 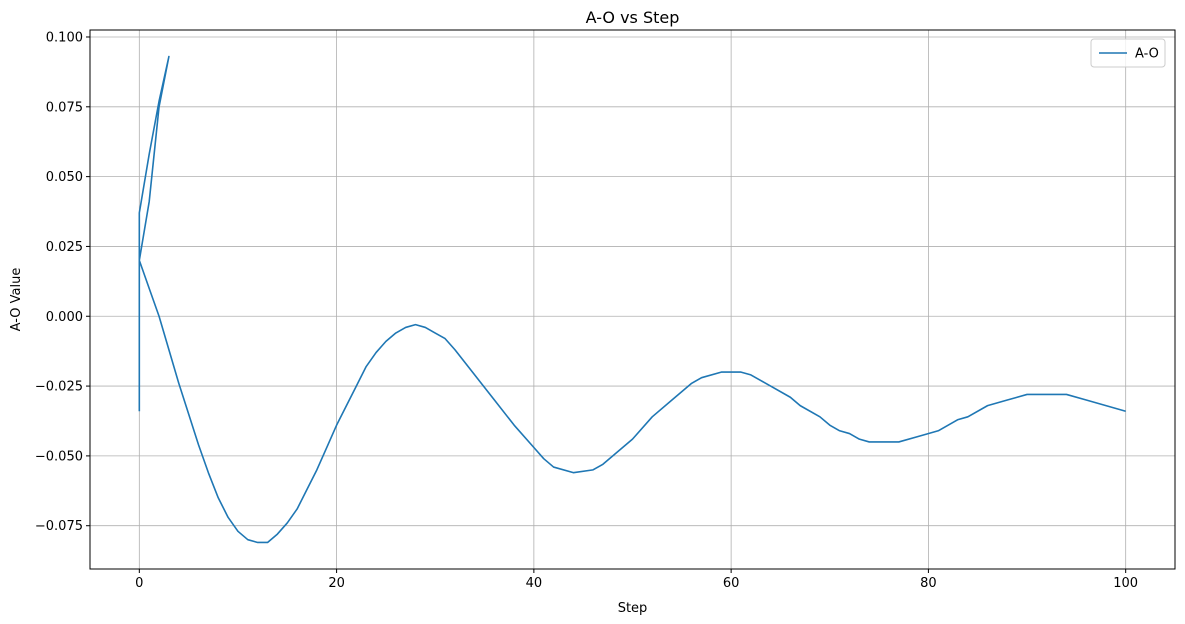 What do you see at coordinates (1125, 583) in the screenshot?
I see `x-tick-label: 100` at bounding box center [1125, 583].